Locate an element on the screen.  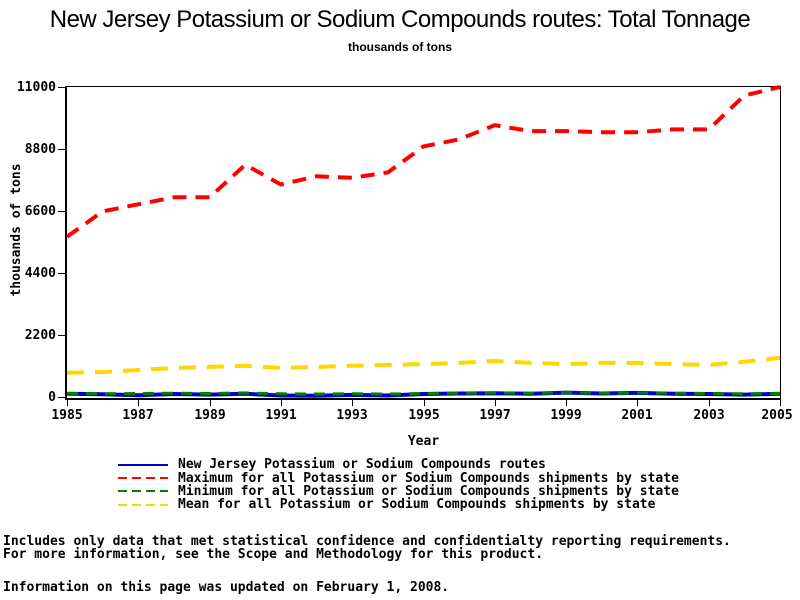
x-tick-1991 is located at coordinates (281, 402).